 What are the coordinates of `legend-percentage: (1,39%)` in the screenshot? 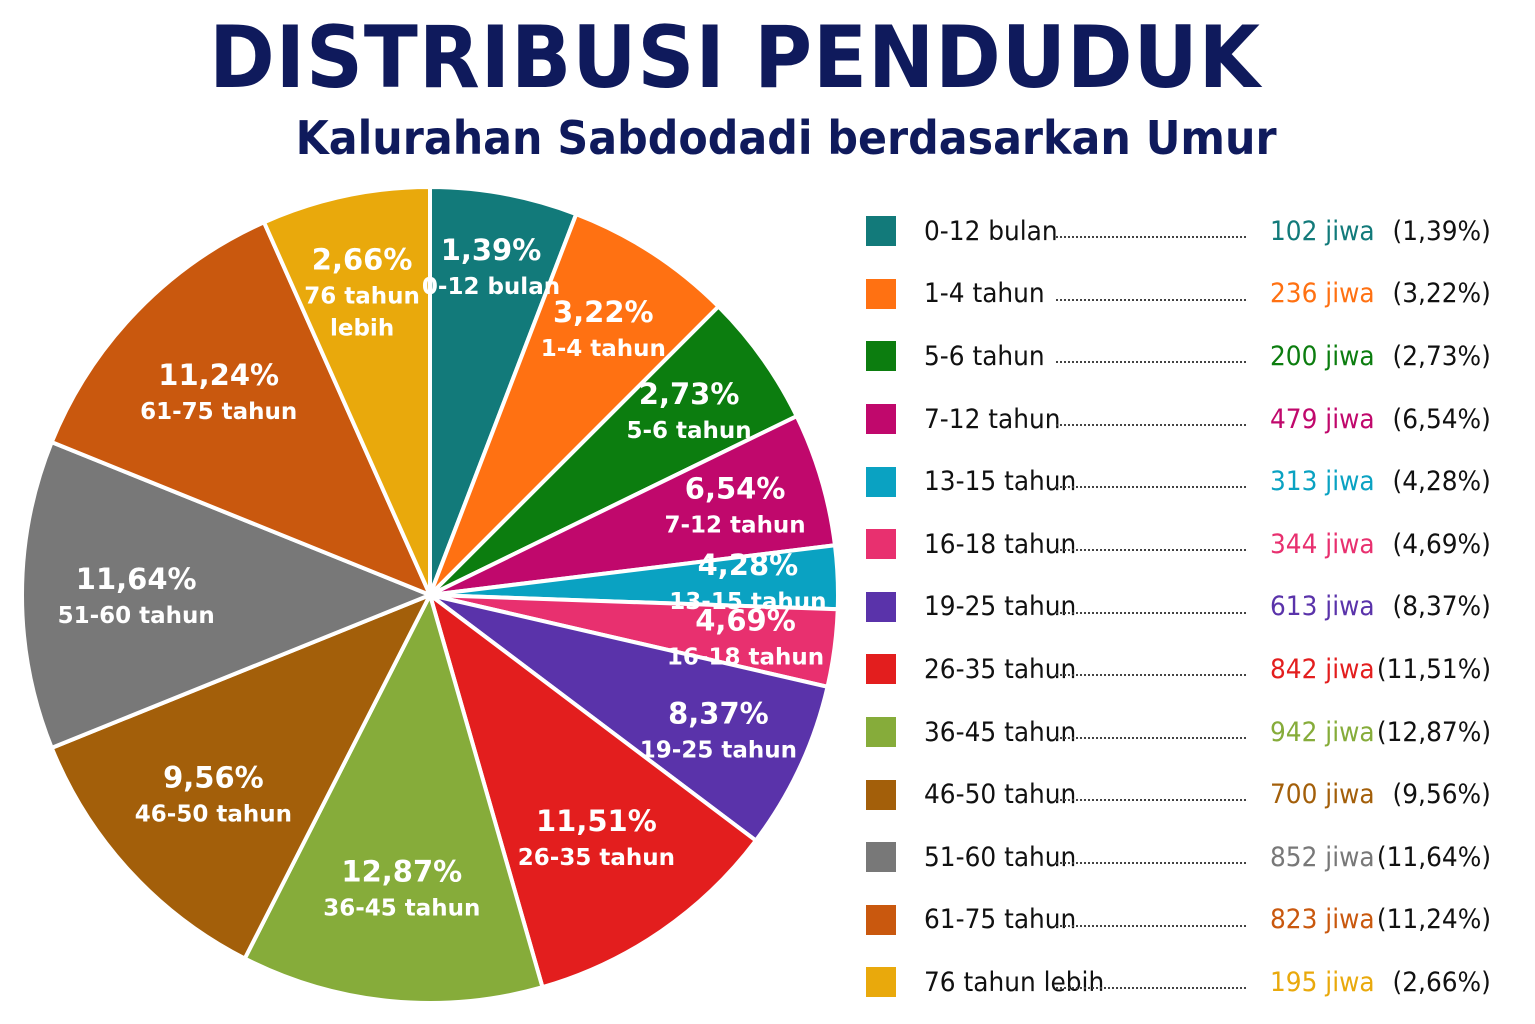 It's located at (1441, 231).